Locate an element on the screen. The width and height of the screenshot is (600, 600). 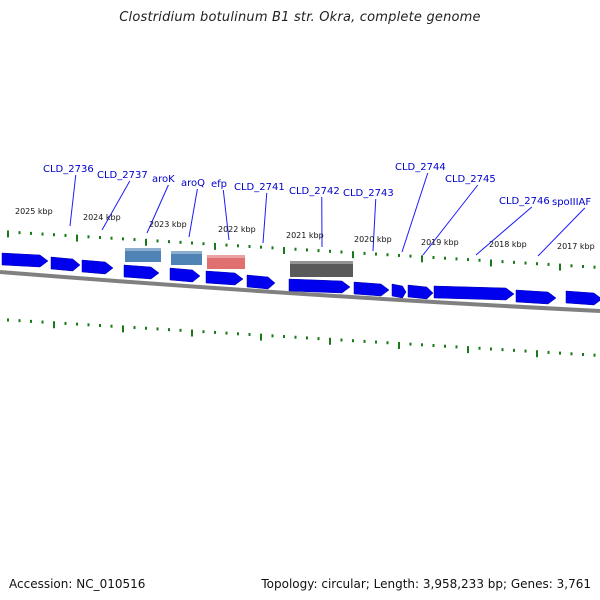
kbp-label: 2018 kbp is located at coordinates (508, 244).